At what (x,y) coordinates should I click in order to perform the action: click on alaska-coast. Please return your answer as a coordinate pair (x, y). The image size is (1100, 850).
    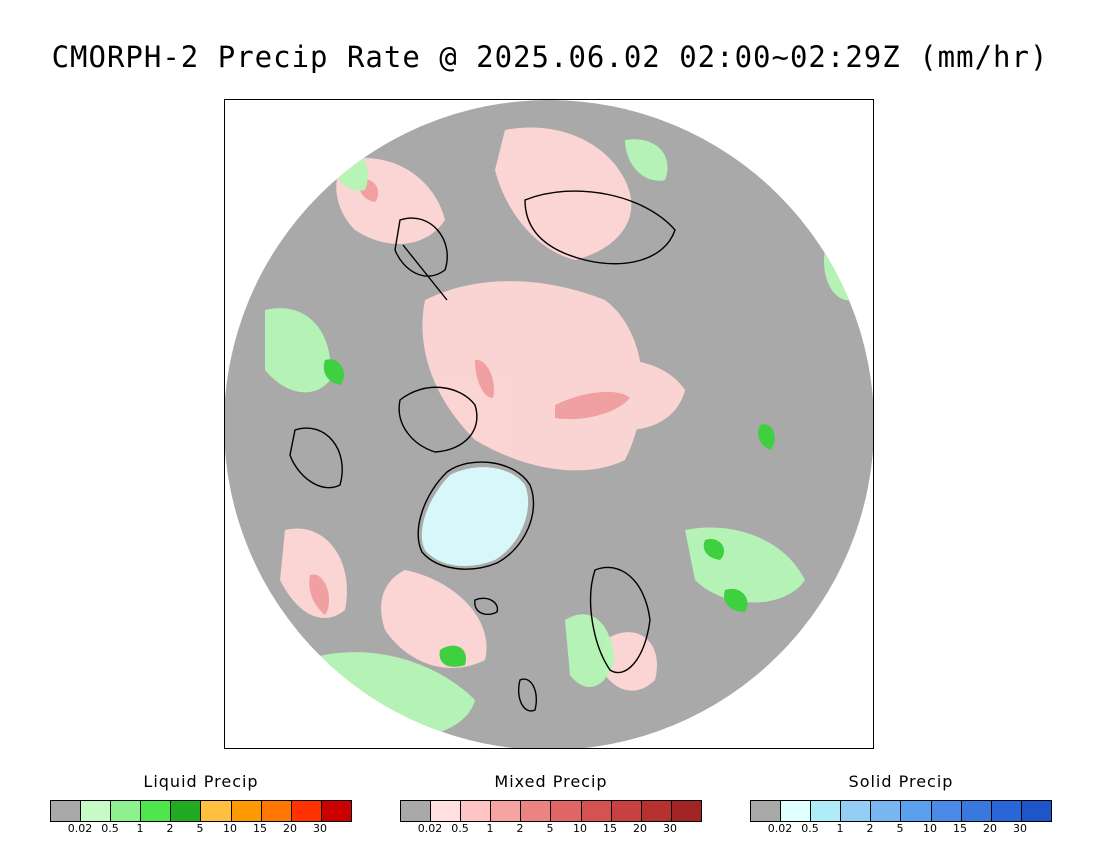
    Looking at the image, I should click on (421, 247).